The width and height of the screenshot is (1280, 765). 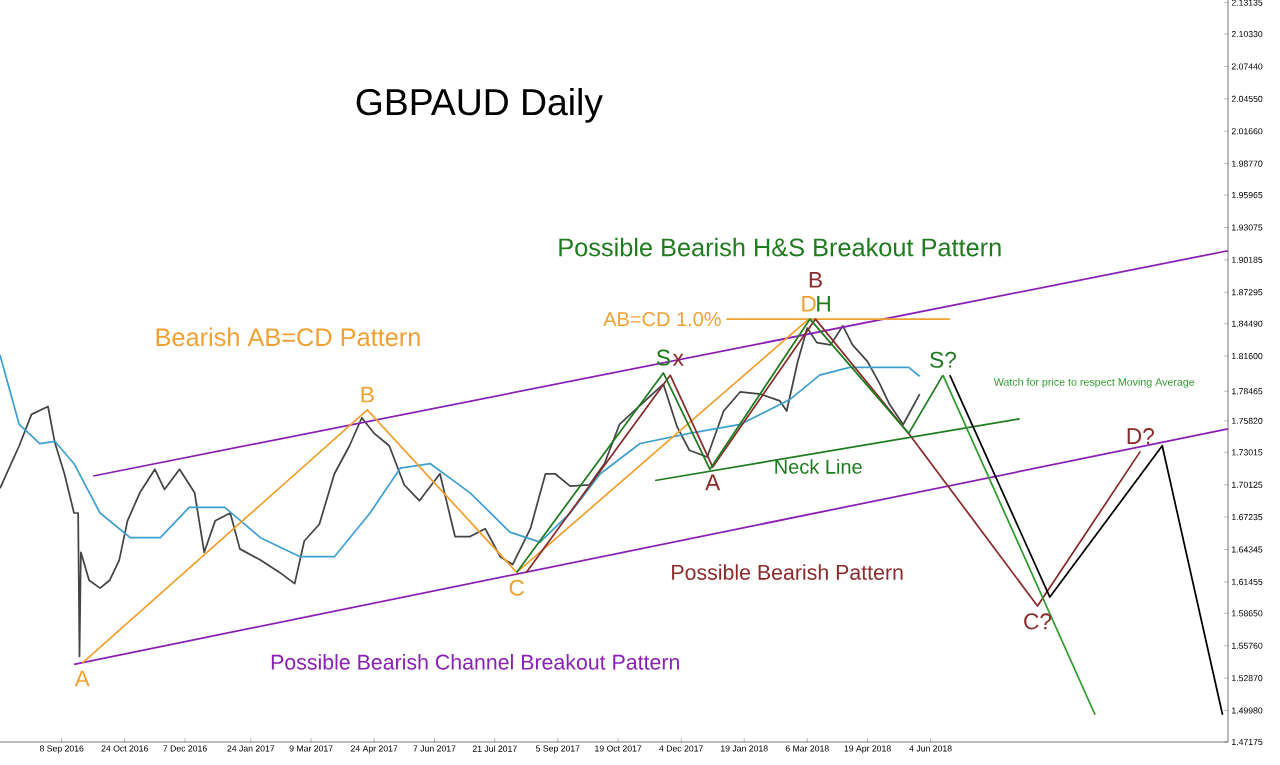 I want to click on y-tick-label: 2.01660, so click(x=1247, y=131).